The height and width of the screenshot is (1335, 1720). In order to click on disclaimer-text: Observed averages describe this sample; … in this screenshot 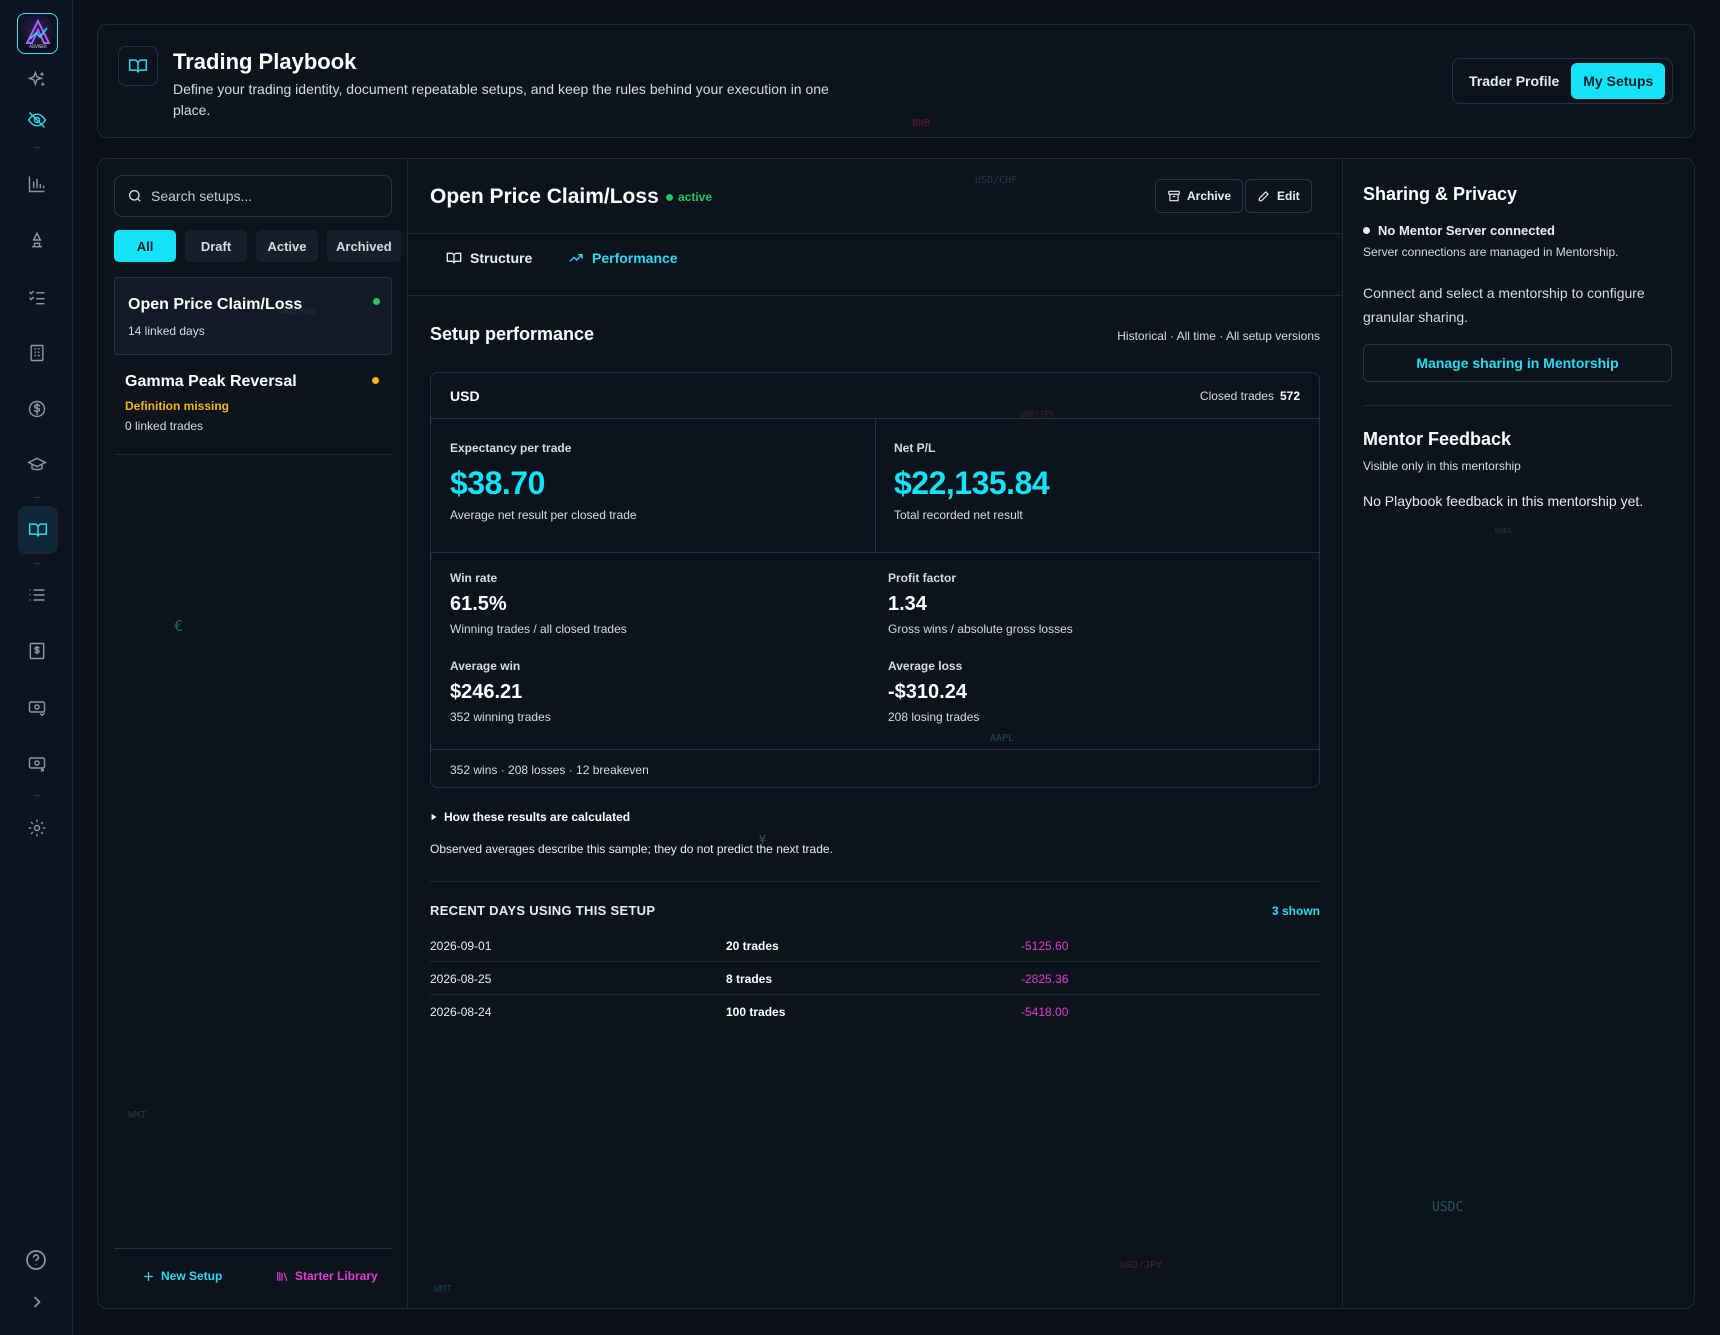, I will do `click(631, 849)`.